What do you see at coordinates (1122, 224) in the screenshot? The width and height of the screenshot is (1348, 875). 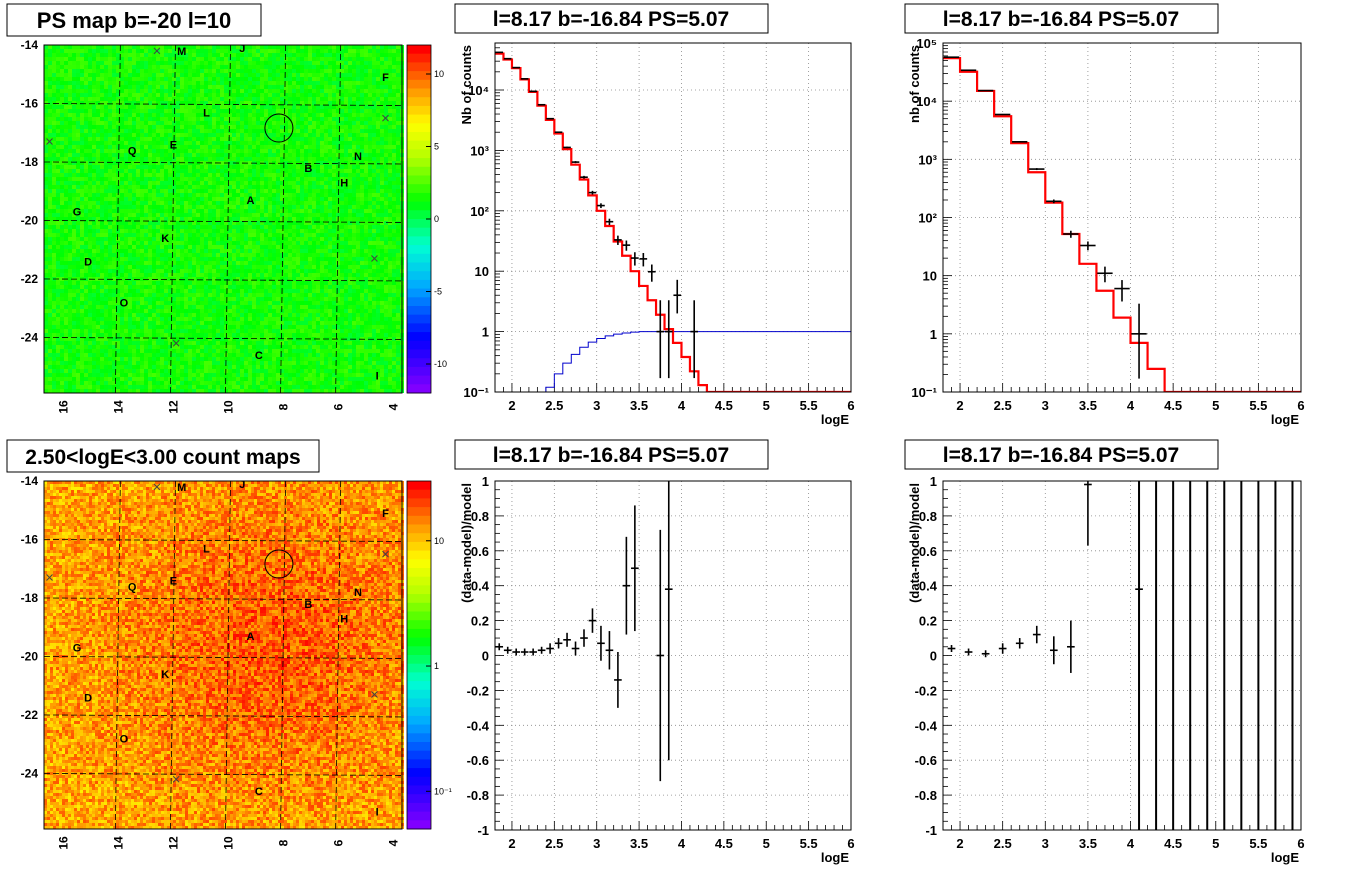 I see `plot-contents` at bounding box center [1122, 224].